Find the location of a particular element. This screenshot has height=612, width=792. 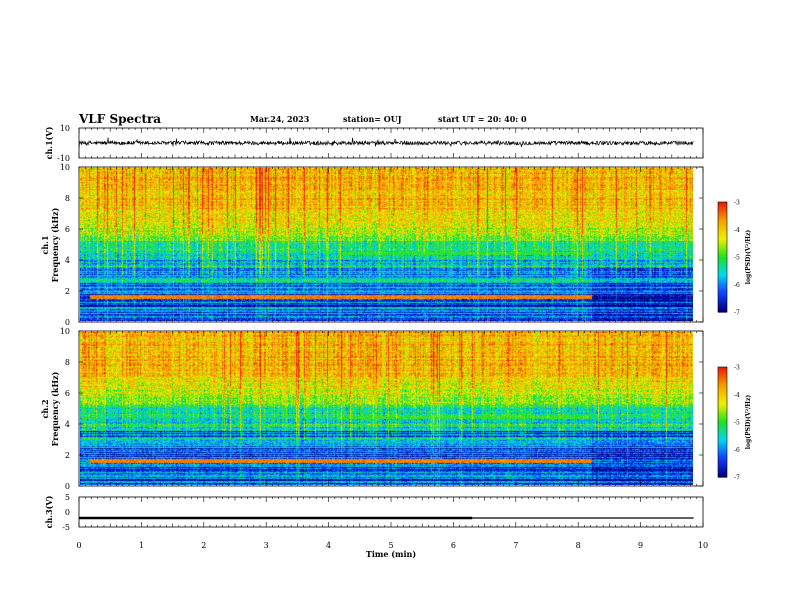

time-tick-label: 1 is located at coordinates (141, 545).